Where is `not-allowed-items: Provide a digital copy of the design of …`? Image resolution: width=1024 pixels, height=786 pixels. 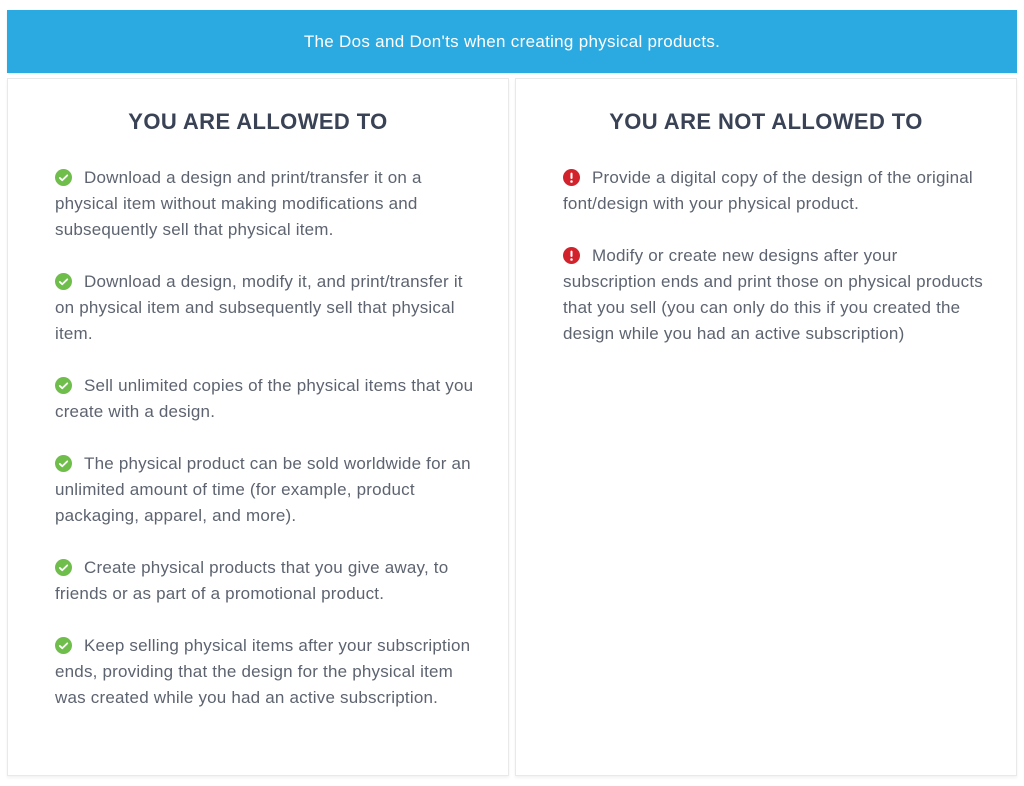
not-allowed-items: Provide a digital copy of the design of … is located at coordinates (777, 256).